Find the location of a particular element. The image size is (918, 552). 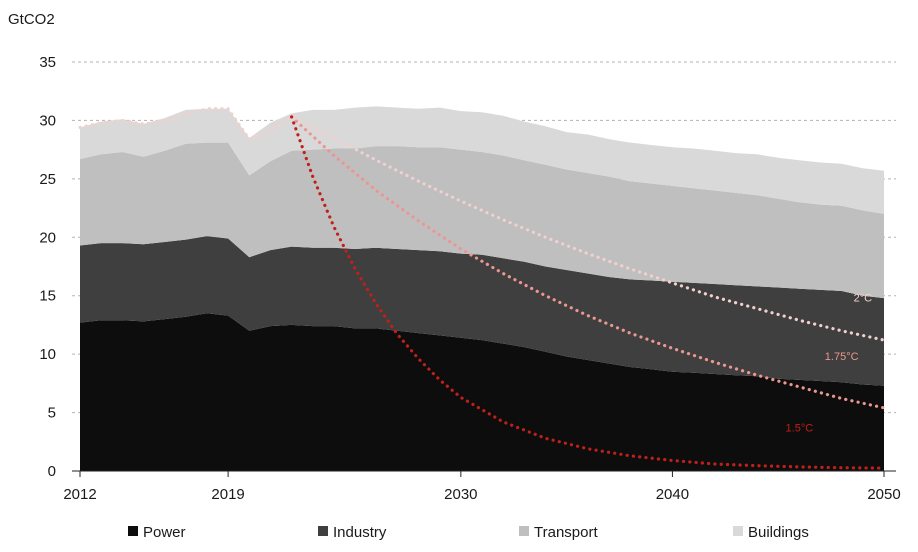

legend-item-power: Power is located at coordinates (157, 532).